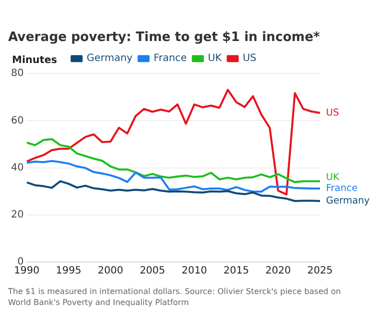  I want to click on x-tick-label: 1990, so click(27, 271).